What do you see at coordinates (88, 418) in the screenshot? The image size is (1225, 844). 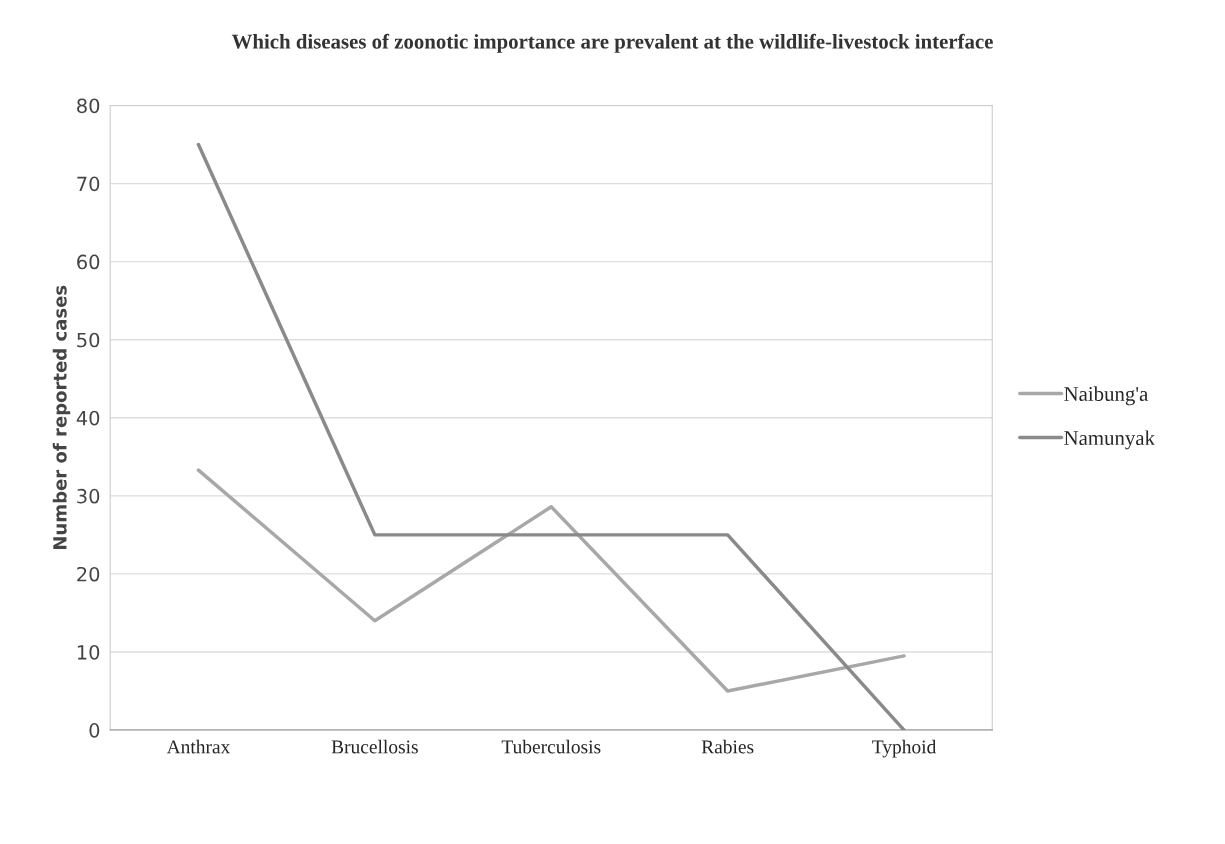 I see `y-tick-label: 40` at bounding box center [88, 418].